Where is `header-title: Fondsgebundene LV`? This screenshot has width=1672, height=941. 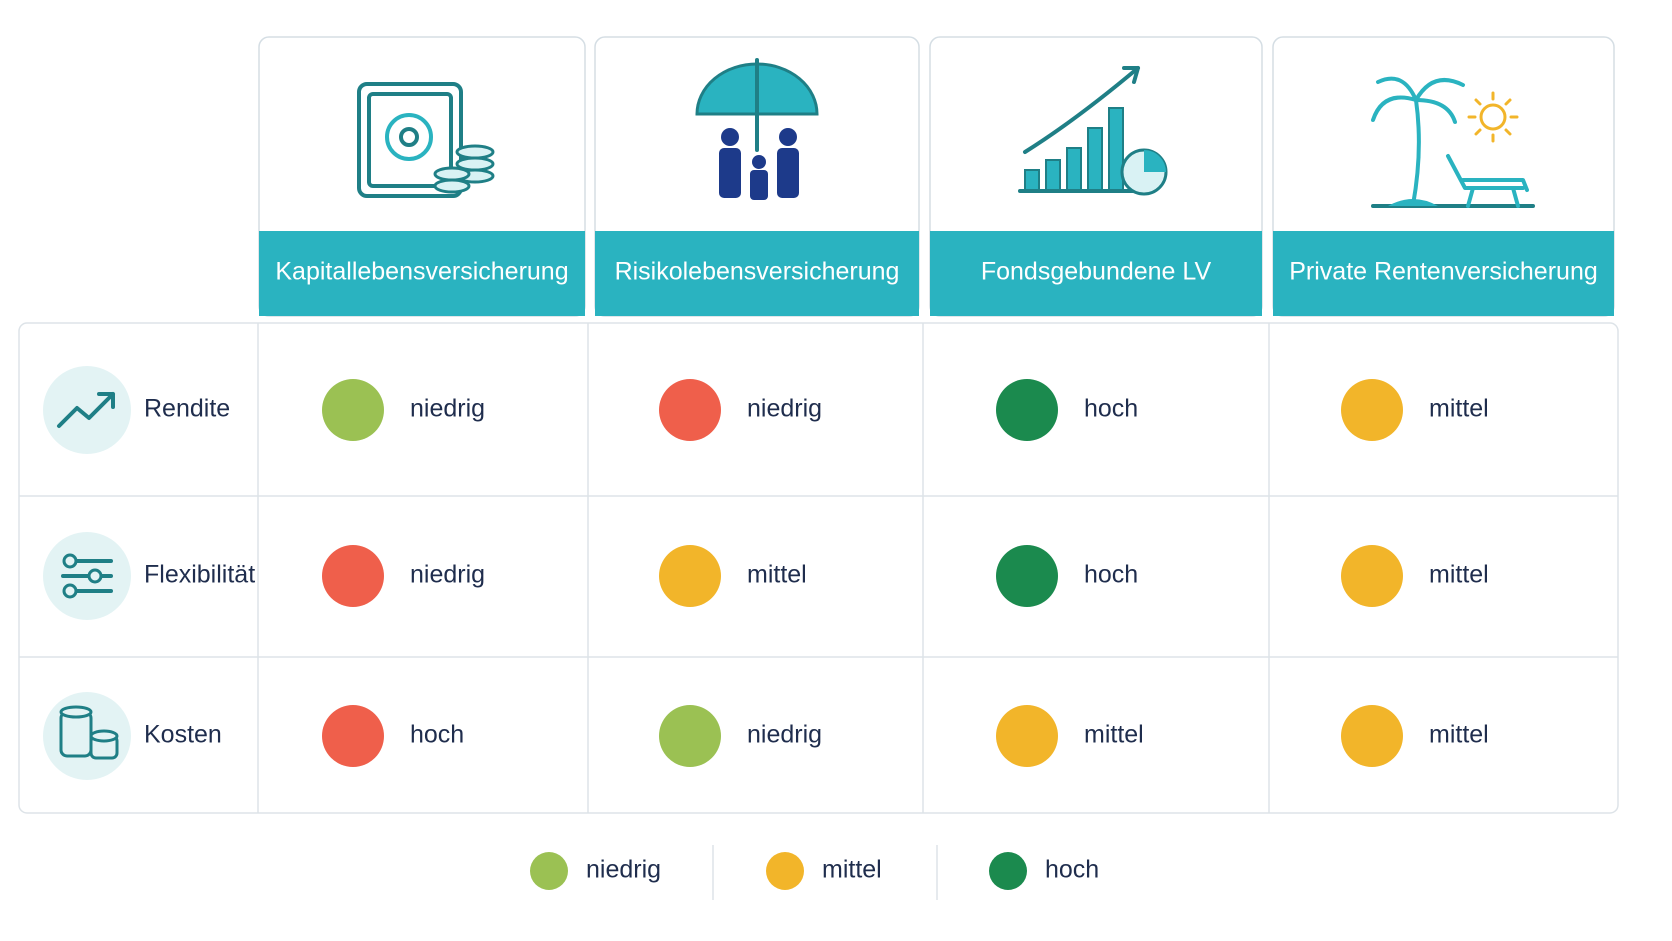 header-title: Fondsgebundene LV is located at coordinates (1096, 272).